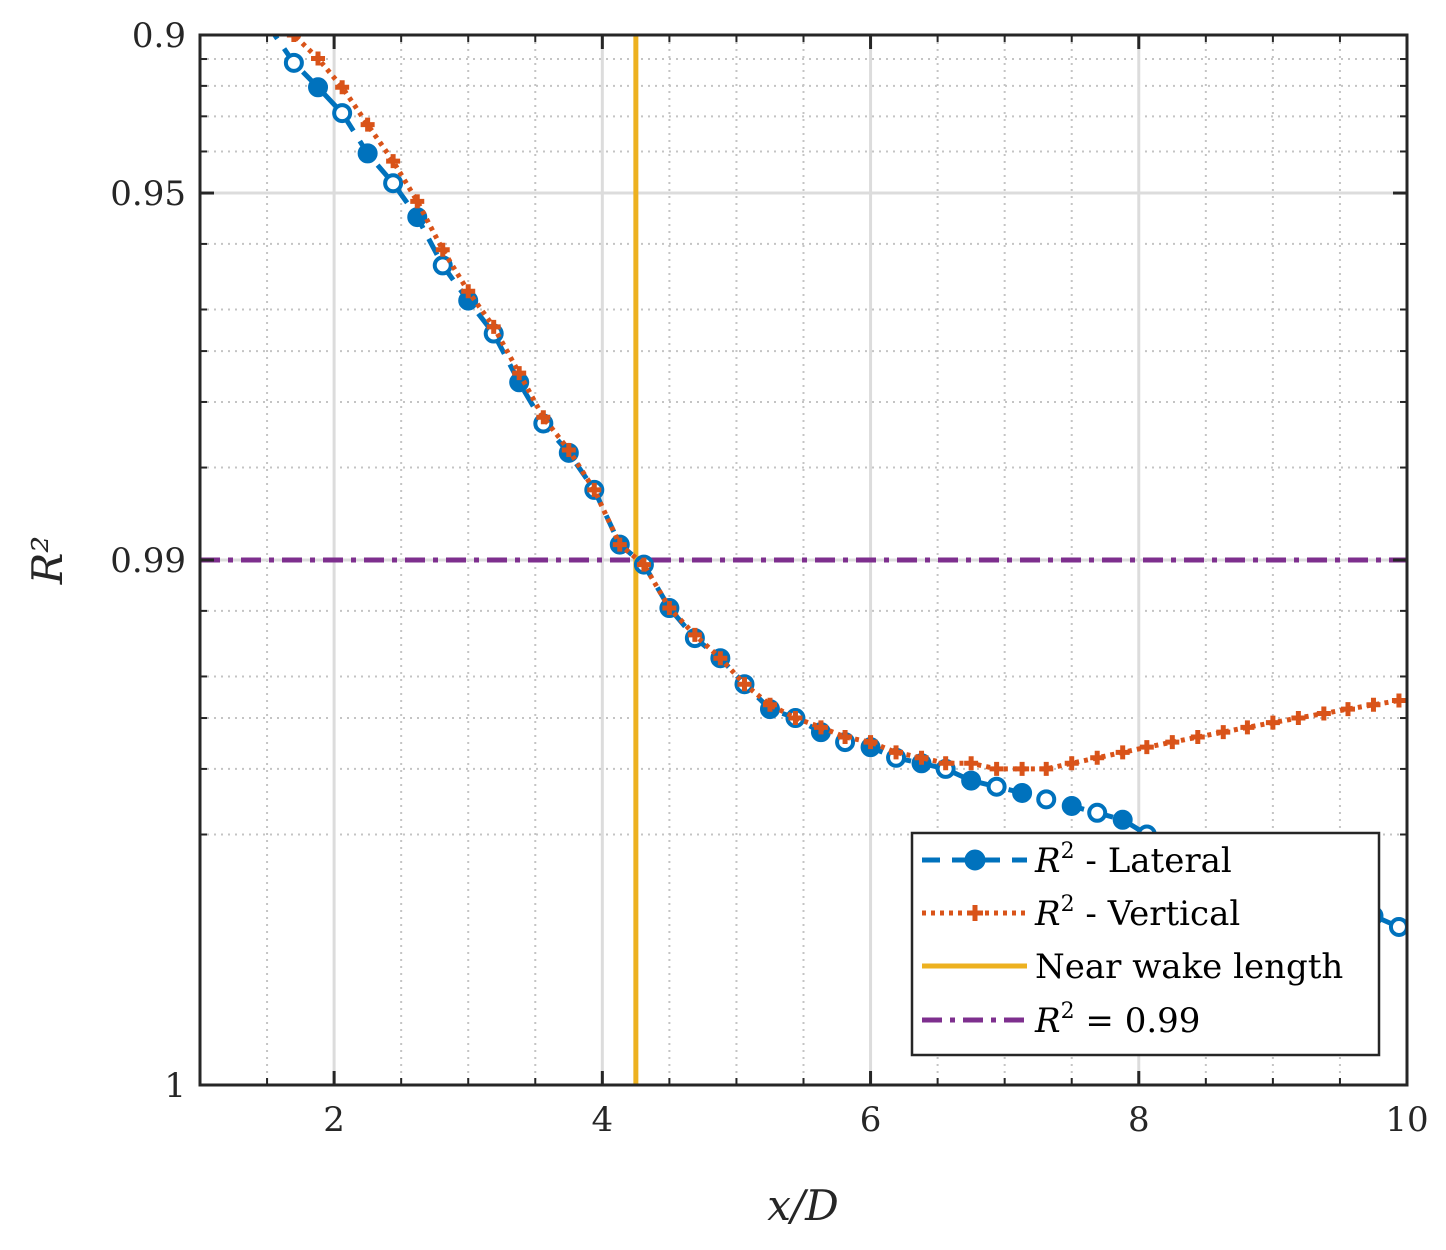 This screenshot has width=1446, height=1250. I want to click on legend-label-threshold: R2 = 0.99, so click(1117, 1020).